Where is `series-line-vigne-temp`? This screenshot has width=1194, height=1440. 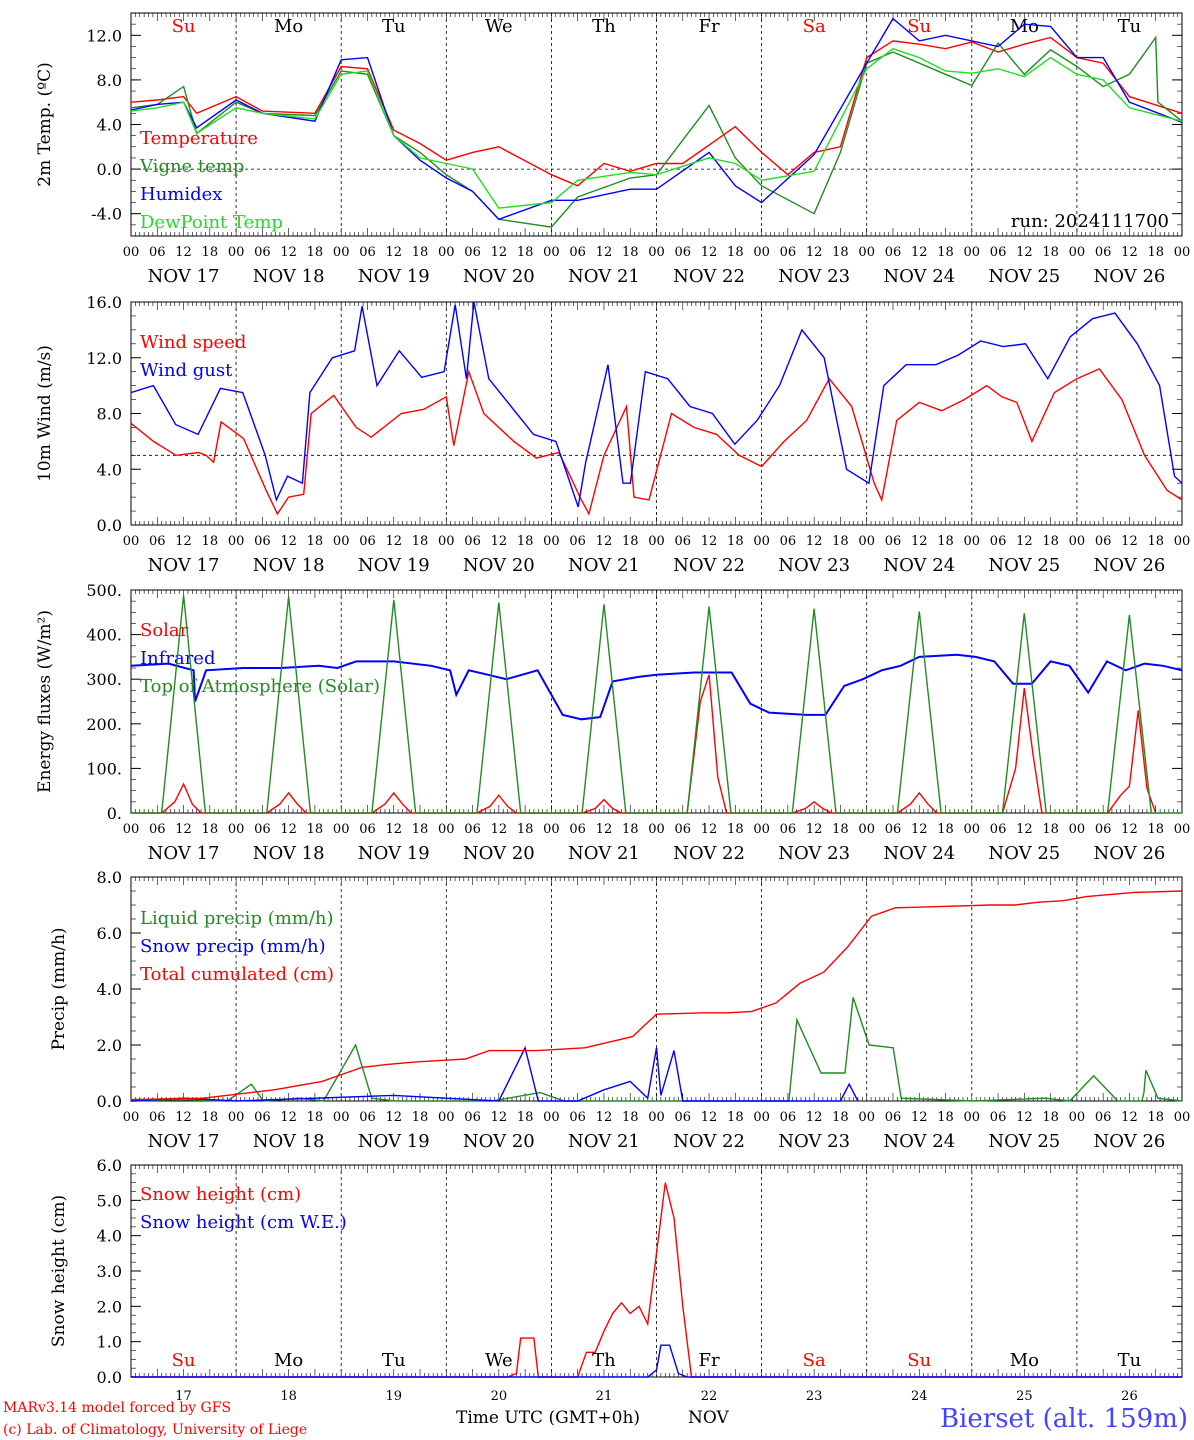 series-line-vigne-temp is located at coordinates (656, 131).